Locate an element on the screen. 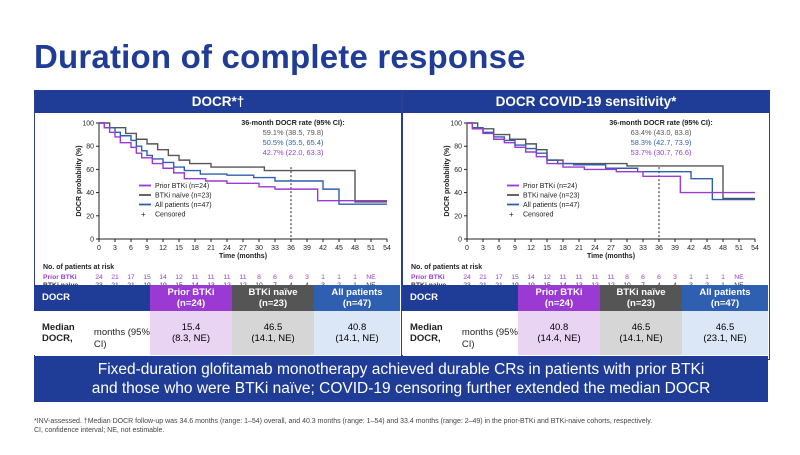 Image resolution: width=800 pixels, height=455 pixels. legend-censor-mark: + is located at coordinates (511, 214).